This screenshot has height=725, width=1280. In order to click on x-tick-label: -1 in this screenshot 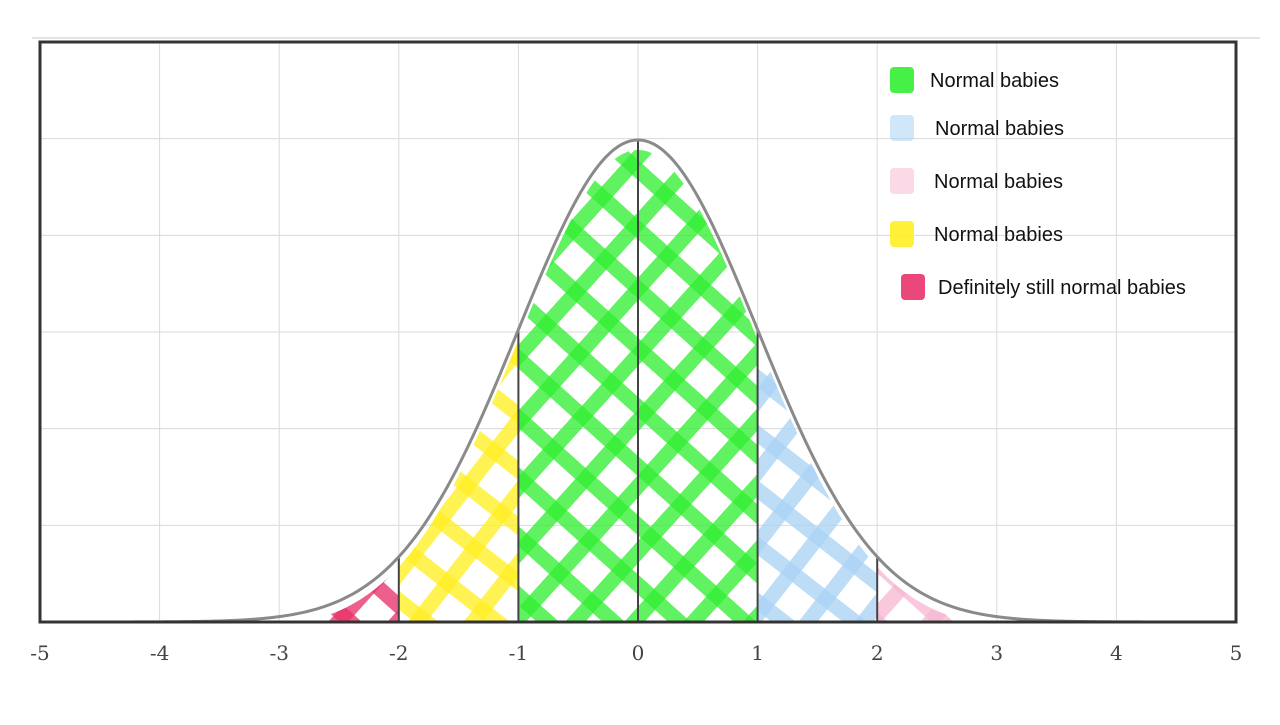, I will do `click(518, 653)`.